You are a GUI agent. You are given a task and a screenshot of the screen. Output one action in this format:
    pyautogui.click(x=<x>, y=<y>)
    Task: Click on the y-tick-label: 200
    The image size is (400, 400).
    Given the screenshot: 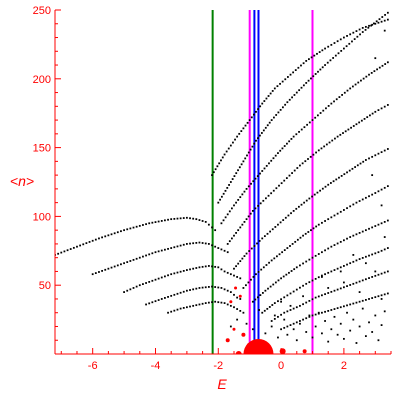 What is the action you would take?
    pyautogui.click(x=42, y=80)
    